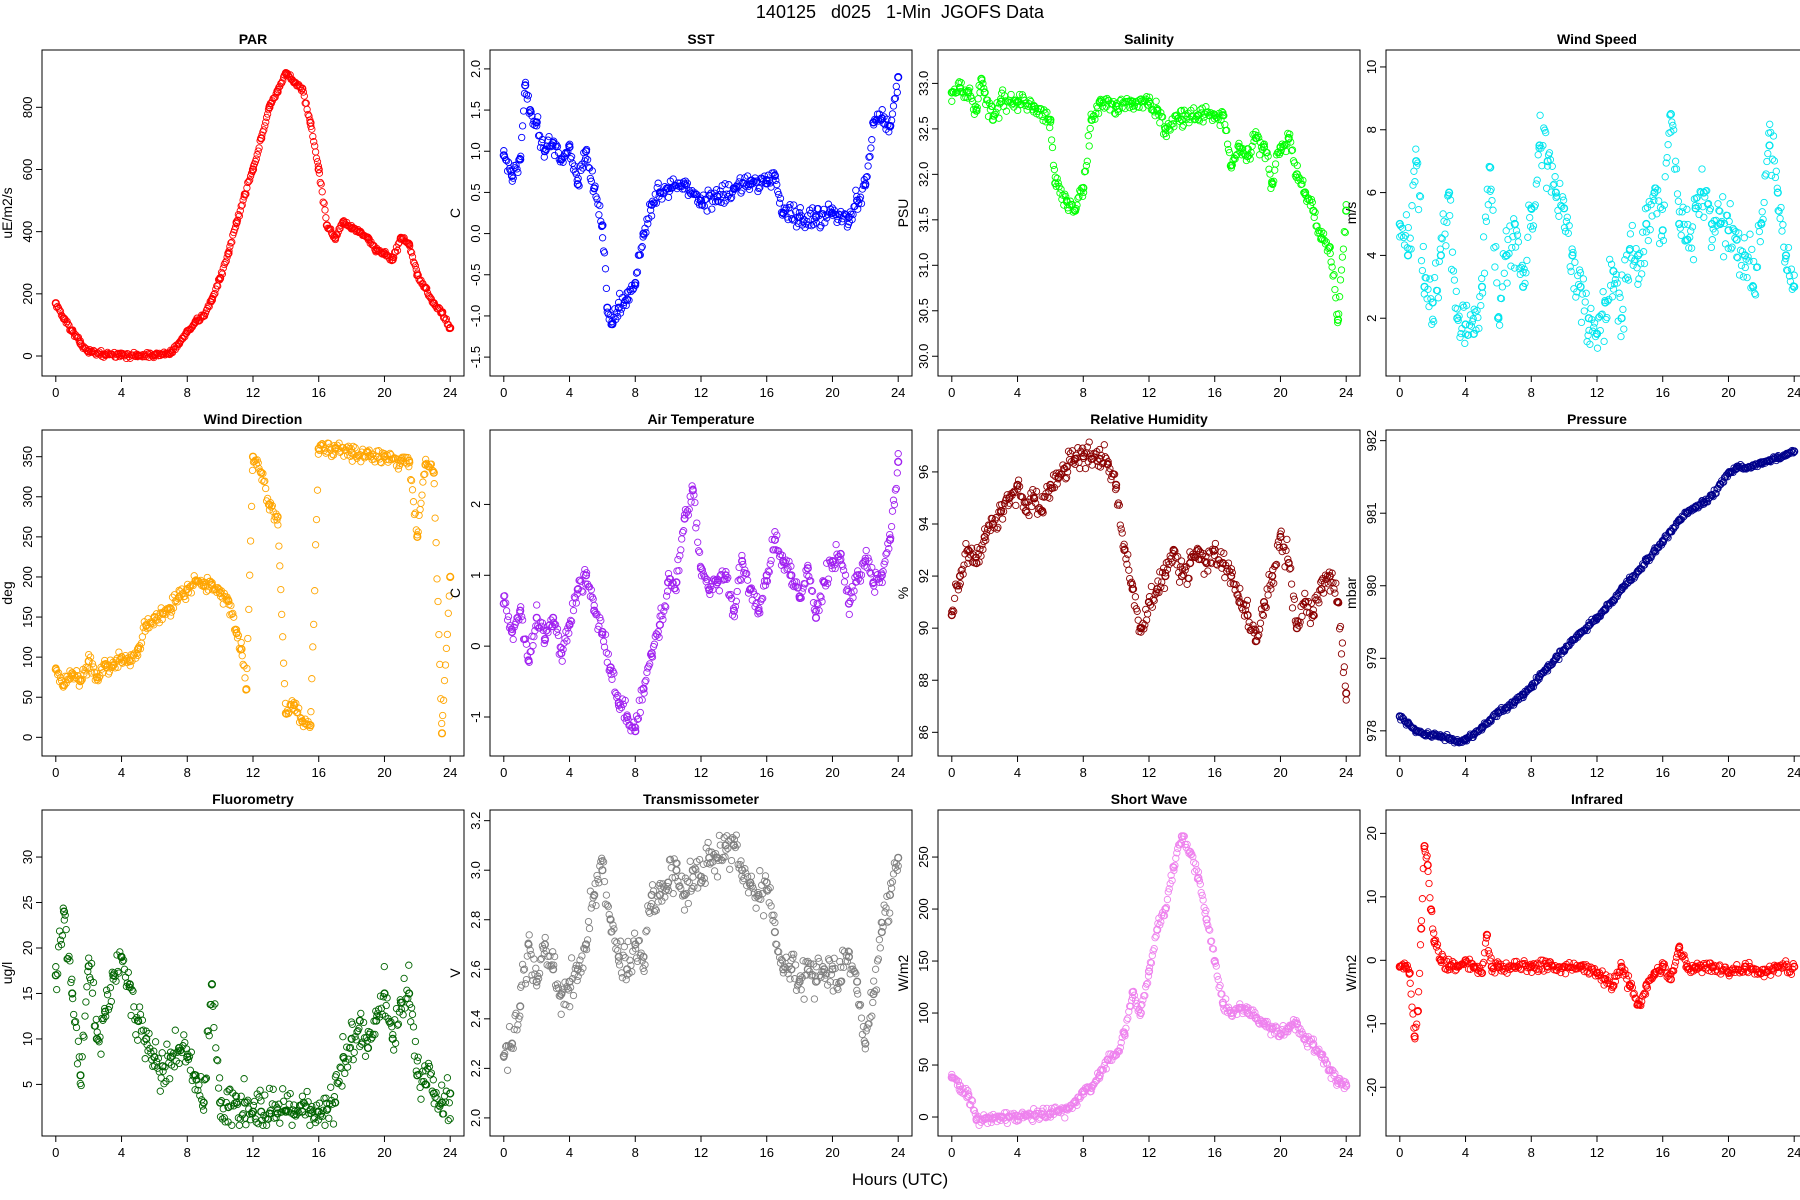  Describe the element at coordinates (253, 39) in the screenshot. I see `panel-title: PAR` at that location.